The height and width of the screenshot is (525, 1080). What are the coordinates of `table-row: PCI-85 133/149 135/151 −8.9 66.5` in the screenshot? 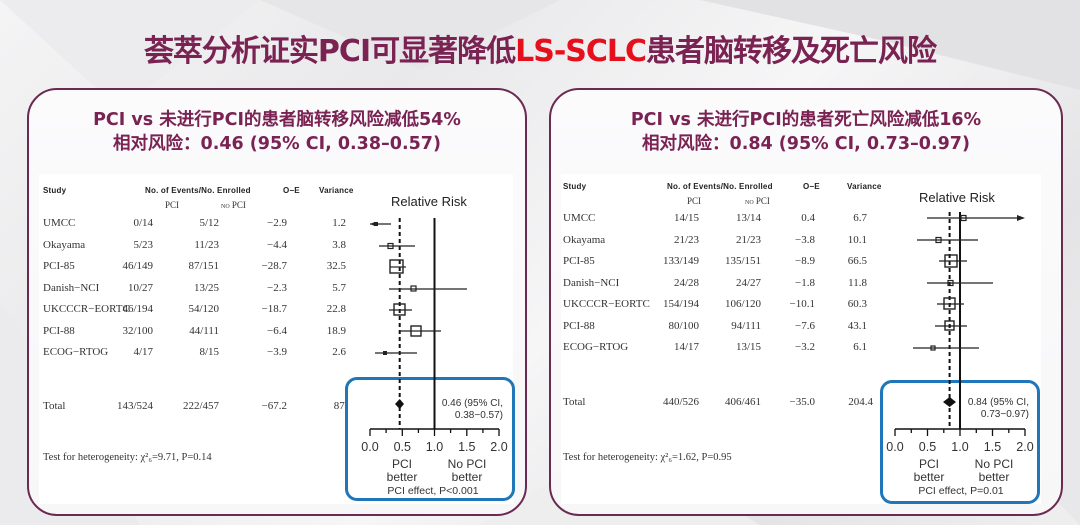 It's located at (715, 261).